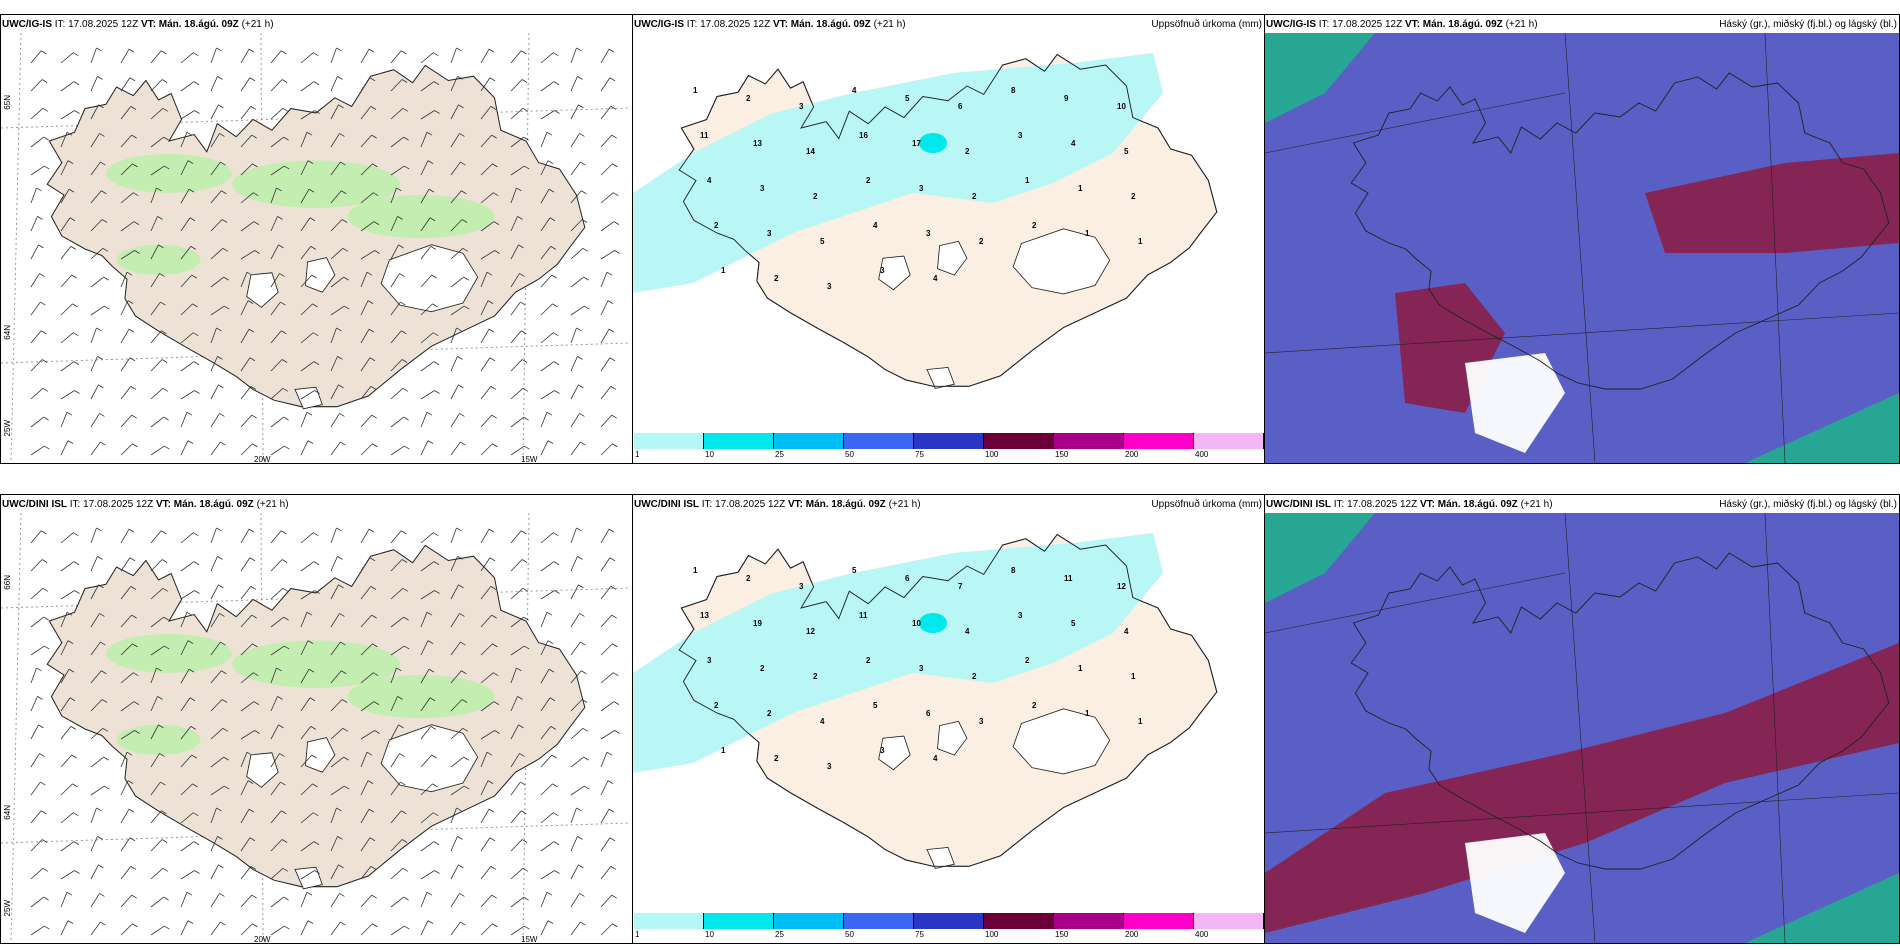 The image size is (1900, 950). What do you see at coordinates (529, 459) in the screenshot?
I see `lon-label: 15W` at bounding box center [529, 459].